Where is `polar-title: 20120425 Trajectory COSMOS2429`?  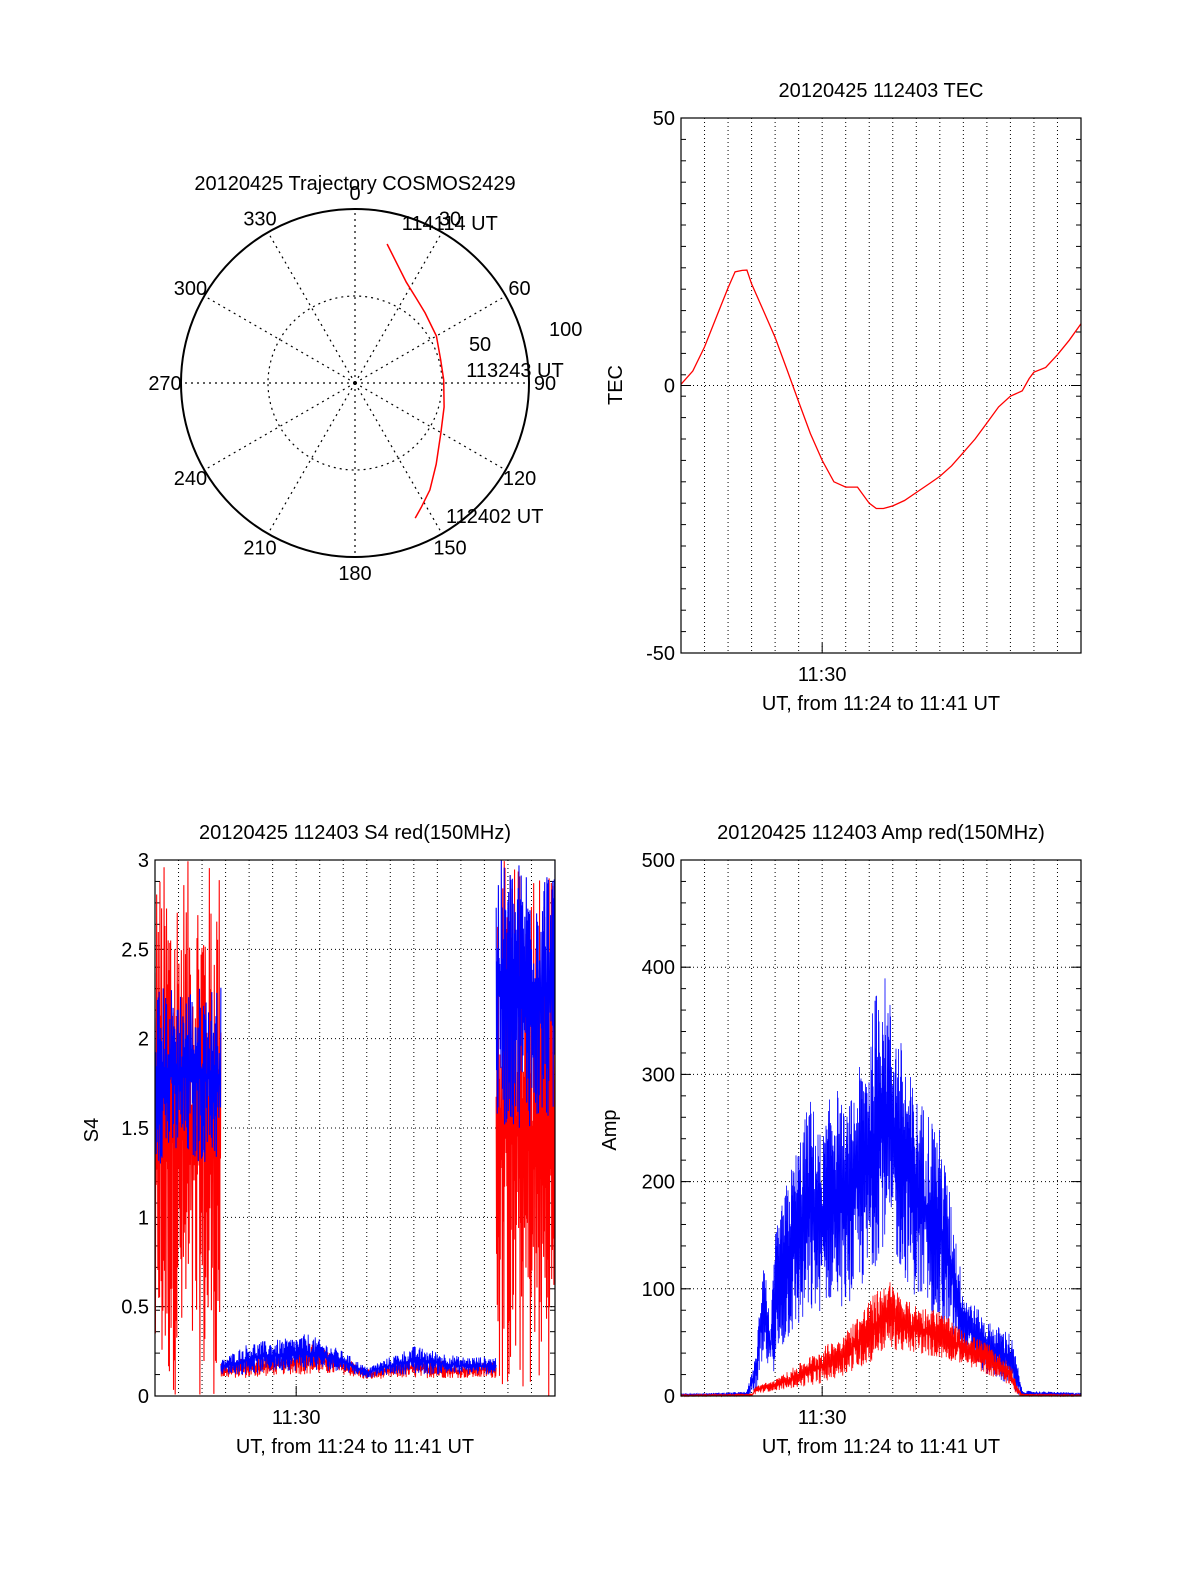 polar-title: 20120425 Trajectory COSMOS2429 is located at coordinates (354, 184).